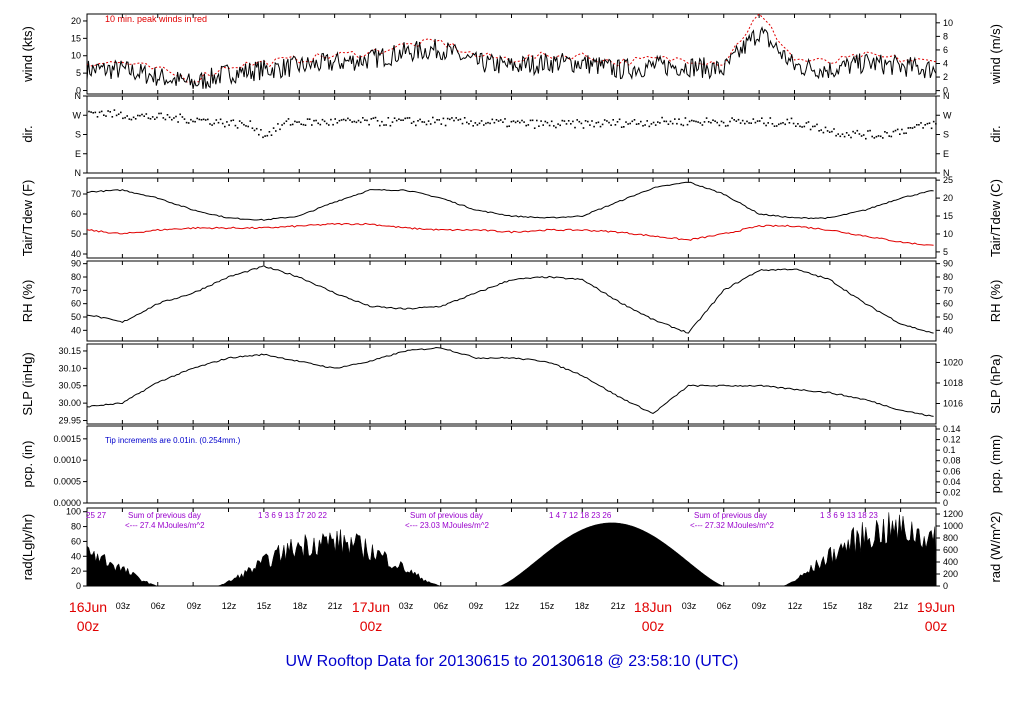  I want to click on ytick-label: 70, so click(76, 290).